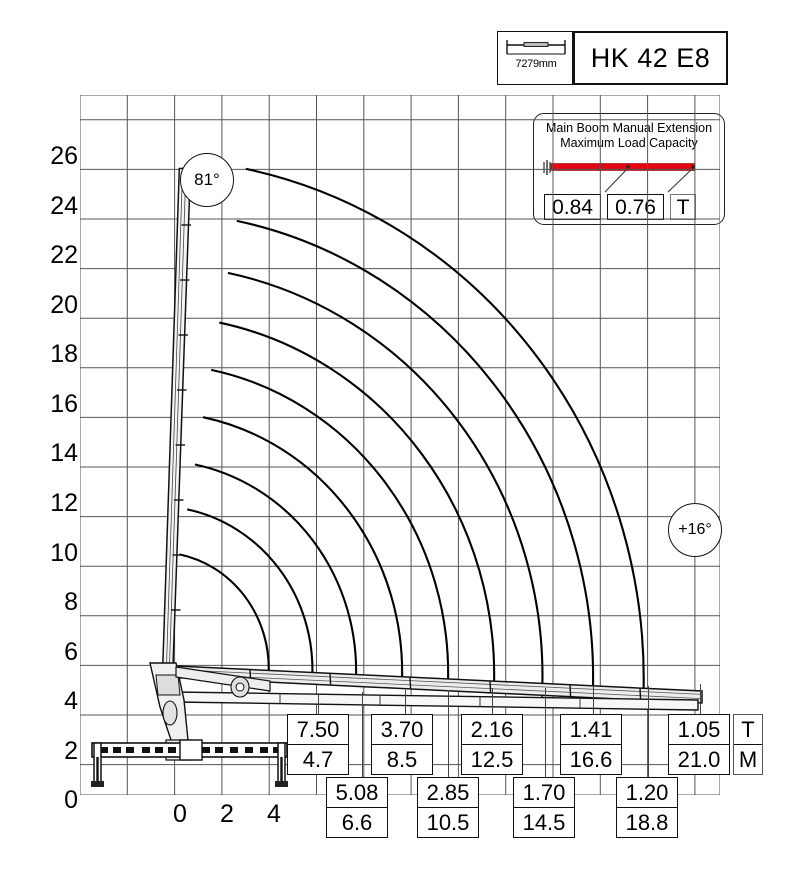  What do you see at coordinates (318, 730) in the screenshot?
I see `callout-load: 7.50` at bounding box center [318, 730].